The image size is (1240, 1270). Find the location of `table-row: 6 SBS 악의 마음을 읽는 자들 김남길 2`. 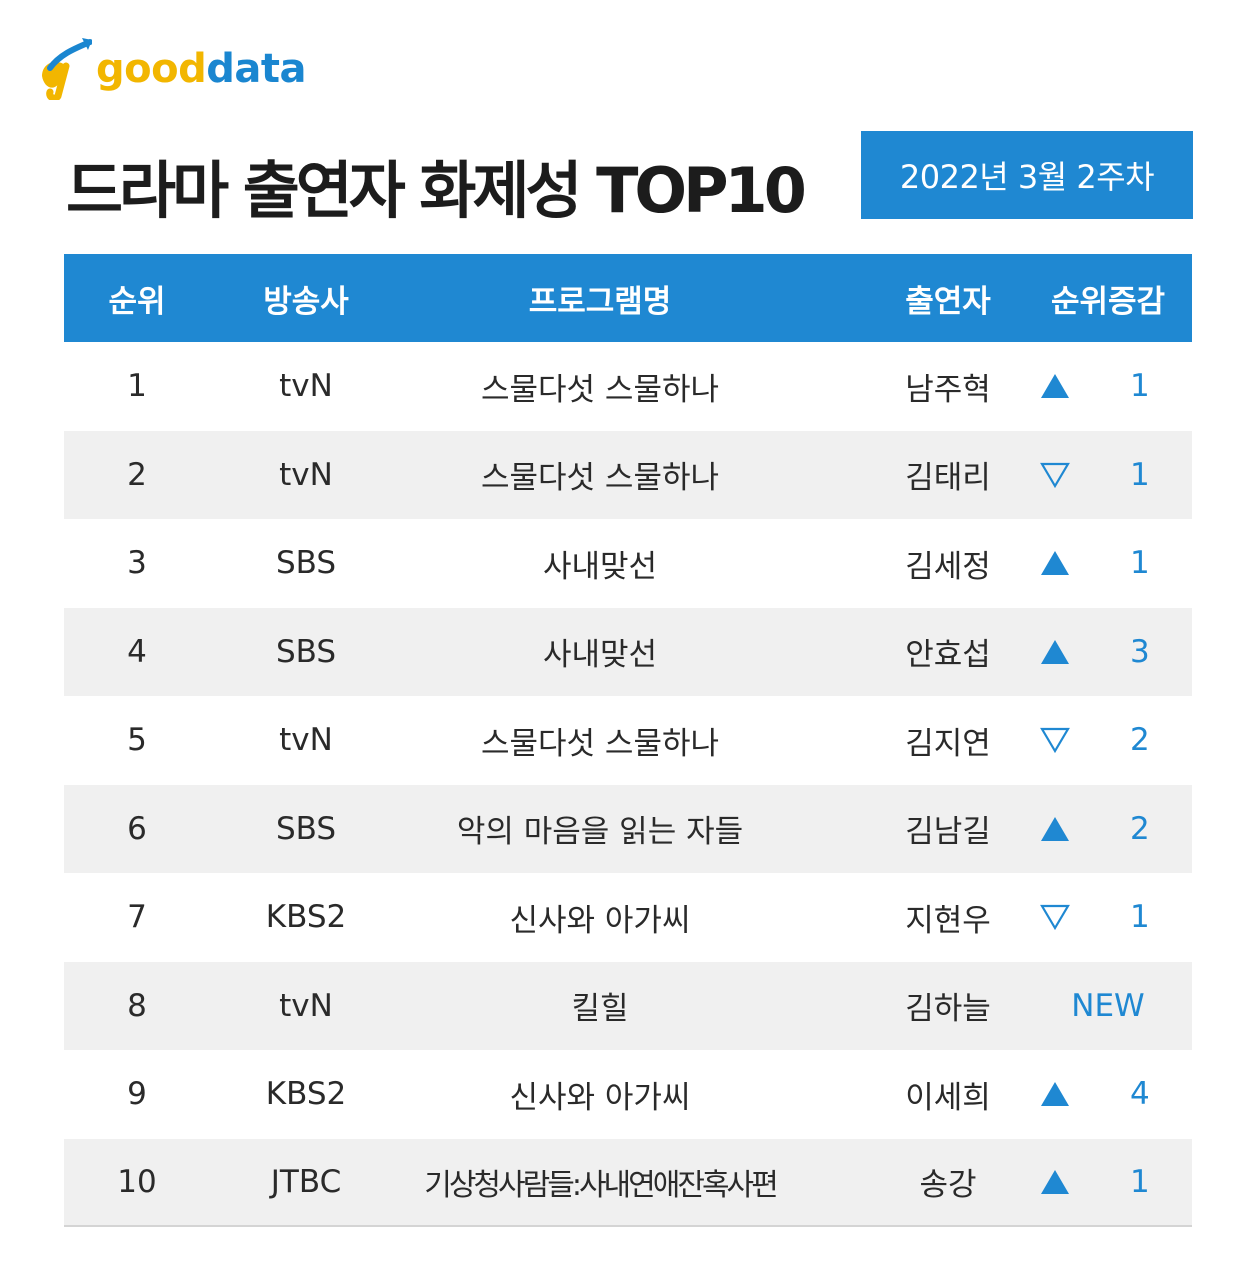

table-row: 6 SBS 악의 마음을 읽는 자들 김남길 2 is located at coordinates (628, 829).